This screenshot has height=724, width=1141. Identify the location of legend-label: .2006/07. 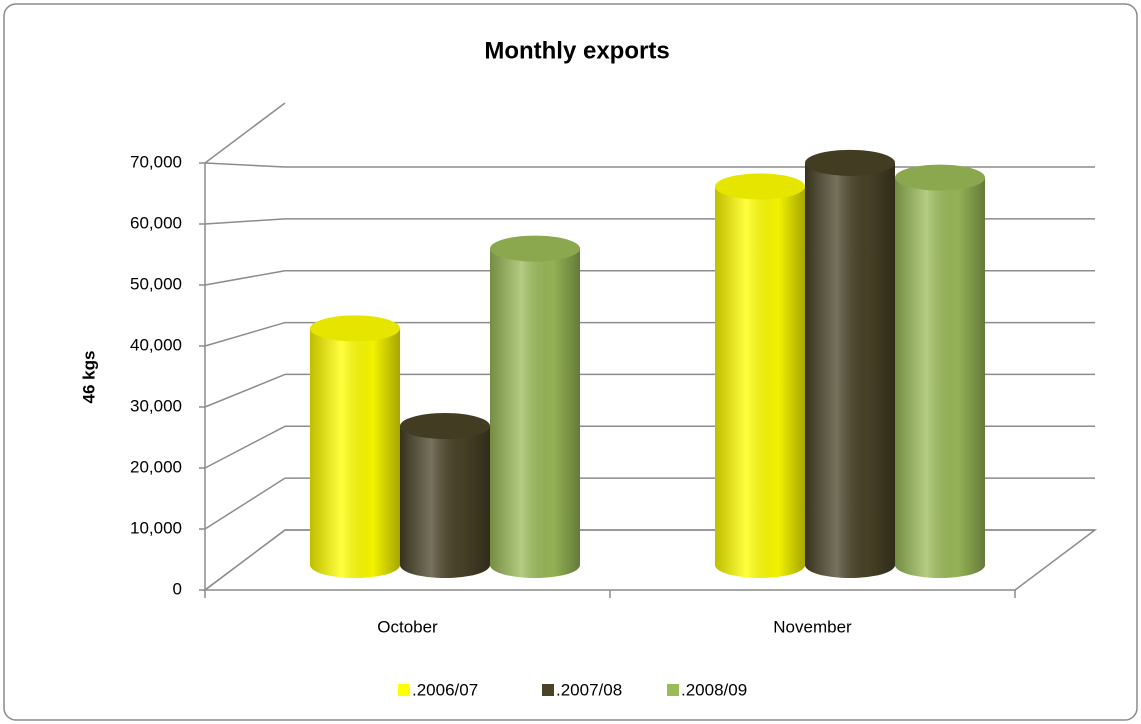
(445, 689).